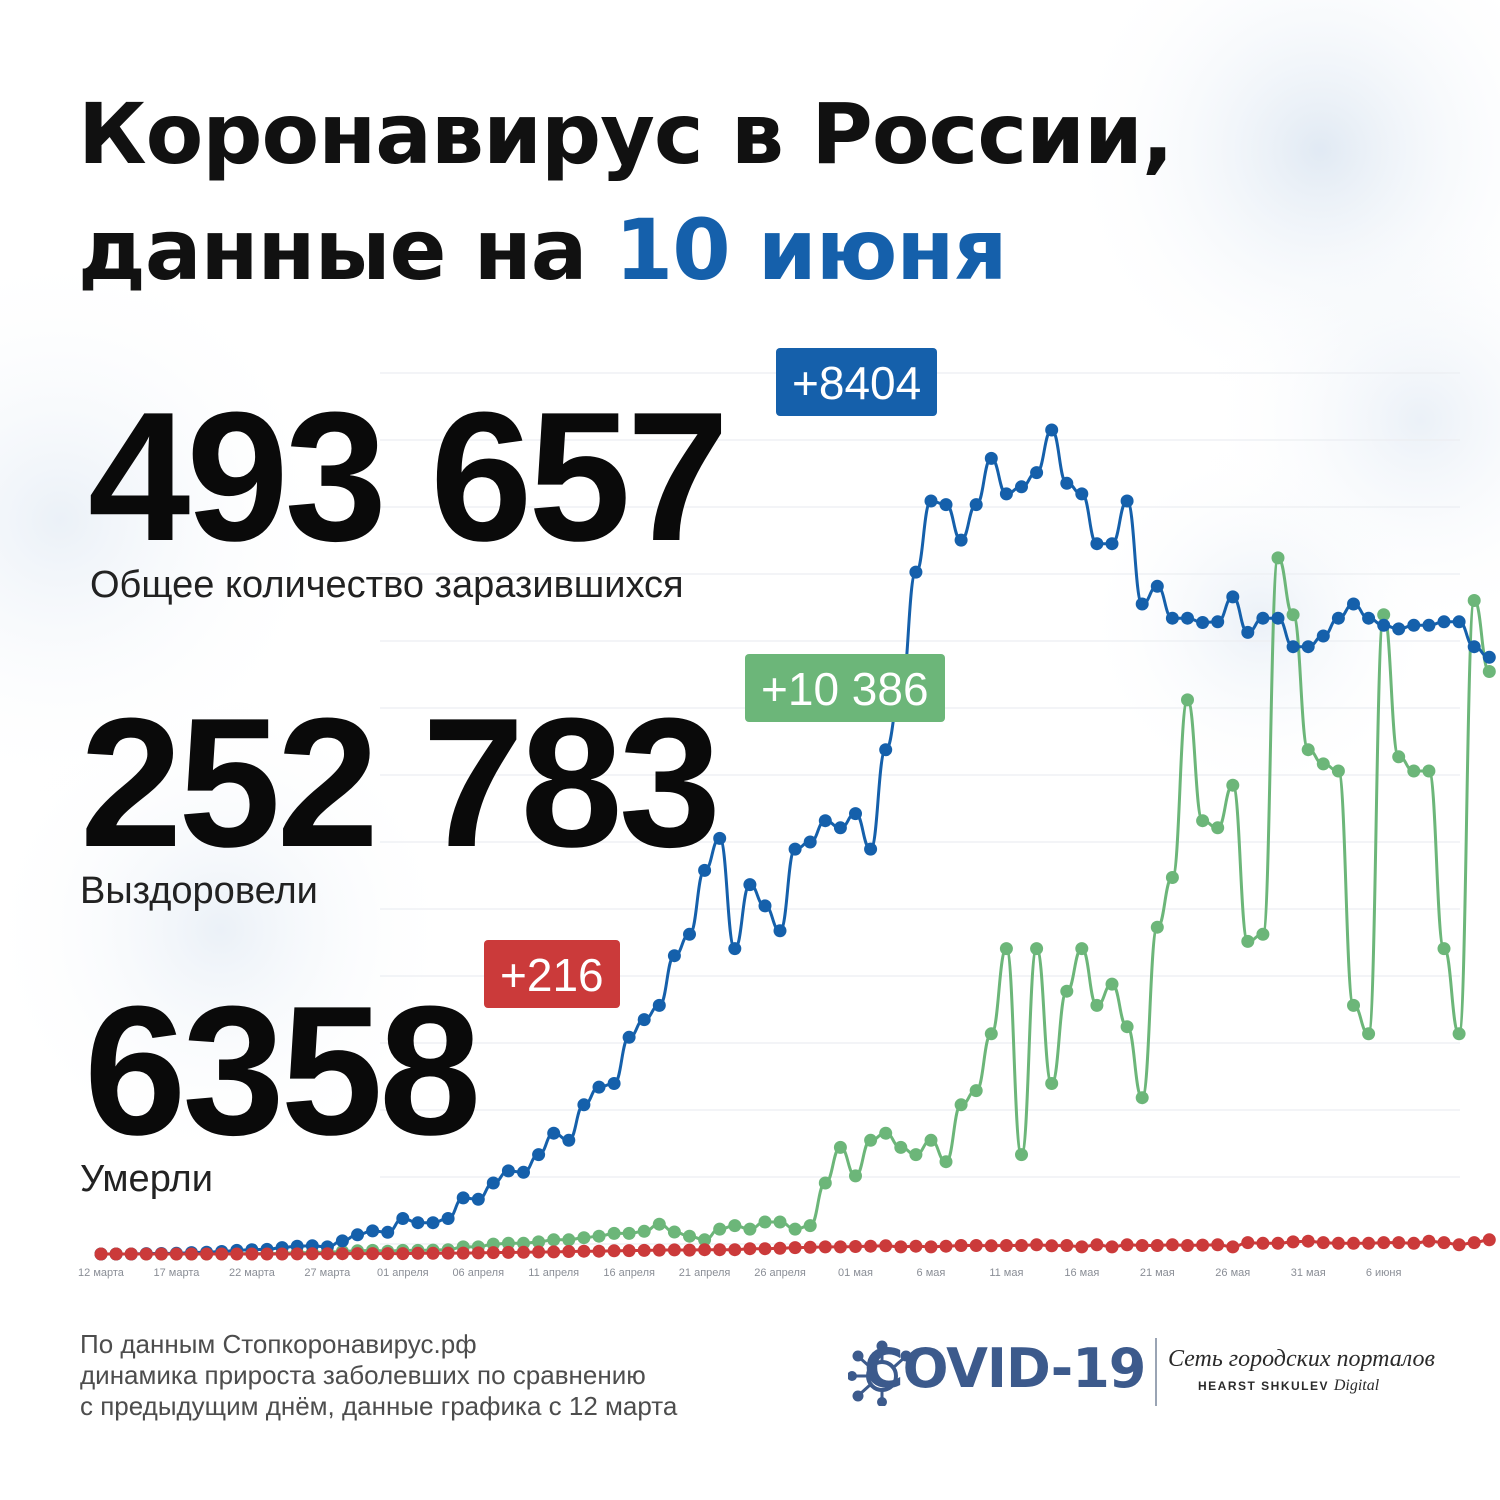 Image resolution: width=1500 pixels, height=1500 pixels. Describe the element at coordinates (855, 1273) in the screenshot. I see `x-tick-label: 01 мая` at that location.